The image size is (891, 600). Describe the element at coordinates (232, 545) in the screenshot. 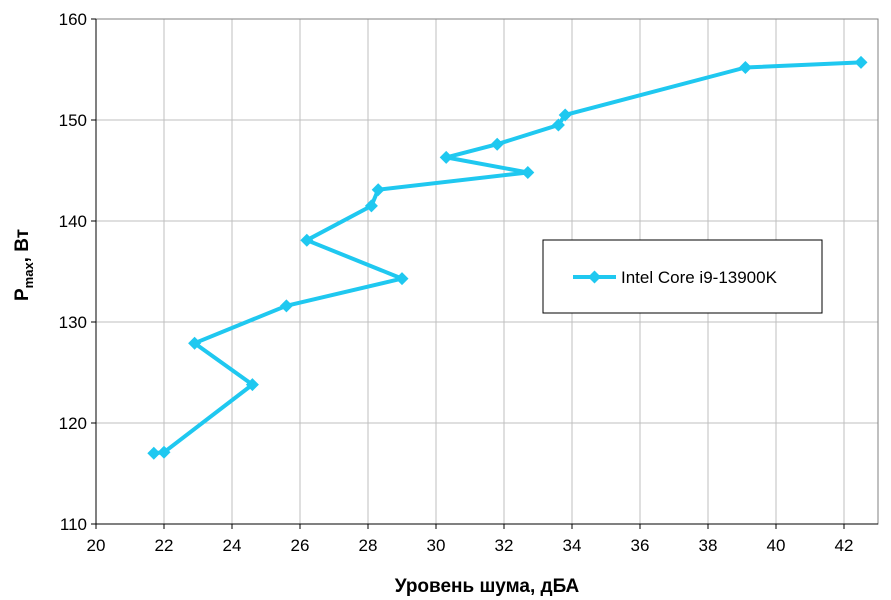

I see `x-tick-label: 24` at that location.